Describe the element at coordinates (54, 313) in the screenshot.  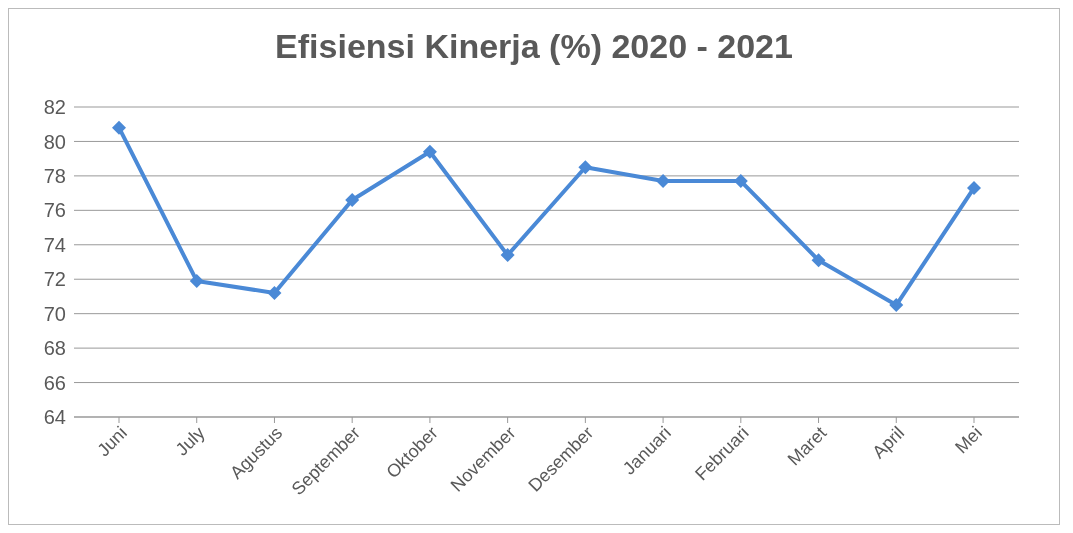
I see `y-tick-label: 70` at that location.